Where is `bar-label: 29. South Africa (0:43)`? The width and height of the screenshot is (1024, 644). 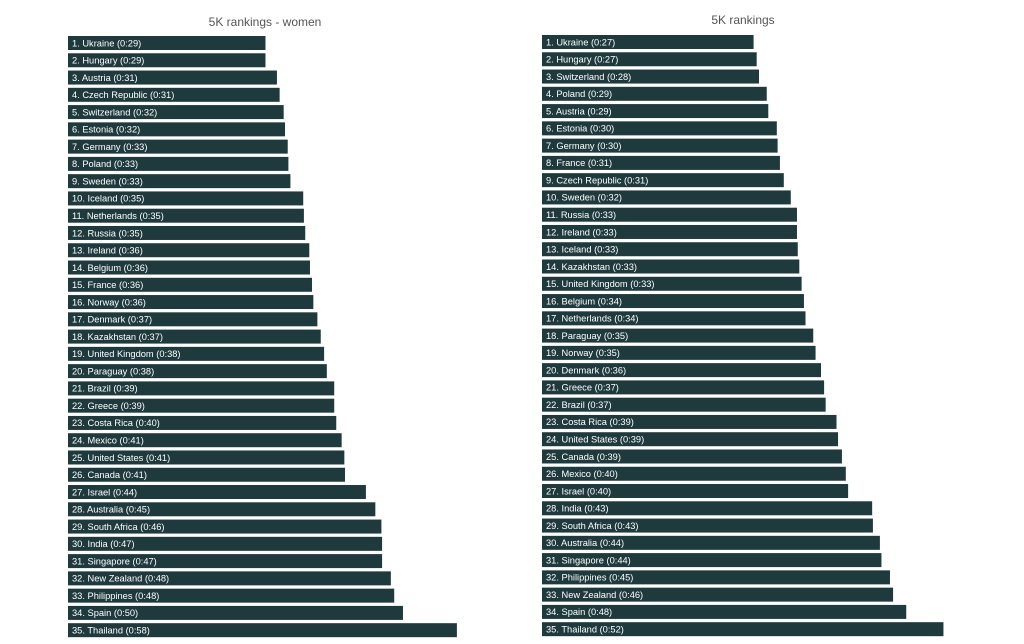 bar-label: 29. South Africa (0:43) is located at coordinates (592, 526).